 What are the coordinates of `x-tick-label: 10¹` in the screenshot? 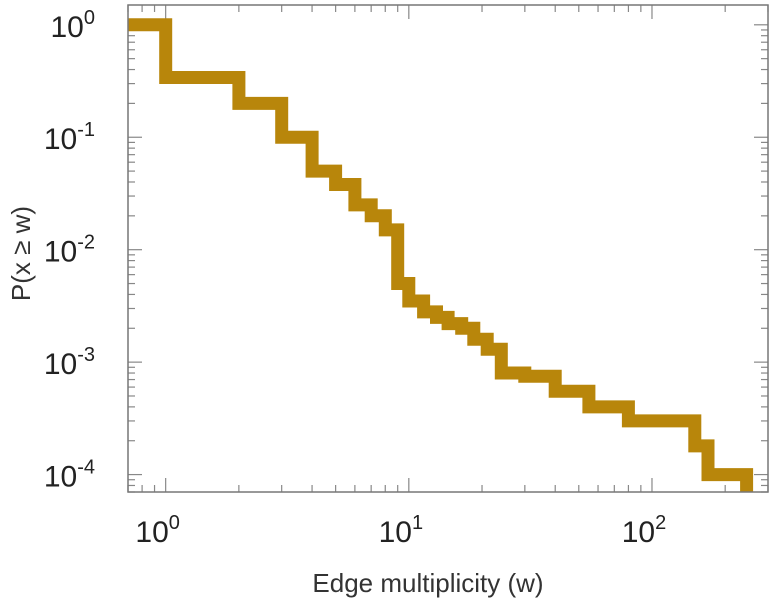 It's located at (401, 530).